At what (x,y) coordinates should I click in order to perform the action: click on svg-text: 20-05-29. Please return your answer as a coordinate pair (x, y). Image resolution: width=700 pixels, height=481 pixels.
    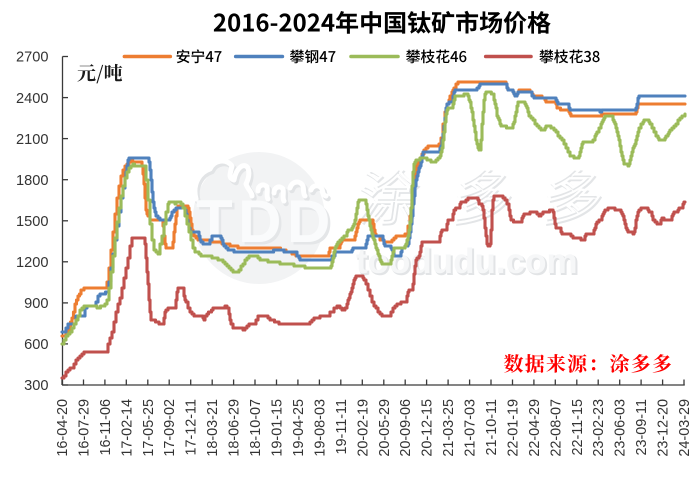
    Looking at the image, I should click on (385, 428).